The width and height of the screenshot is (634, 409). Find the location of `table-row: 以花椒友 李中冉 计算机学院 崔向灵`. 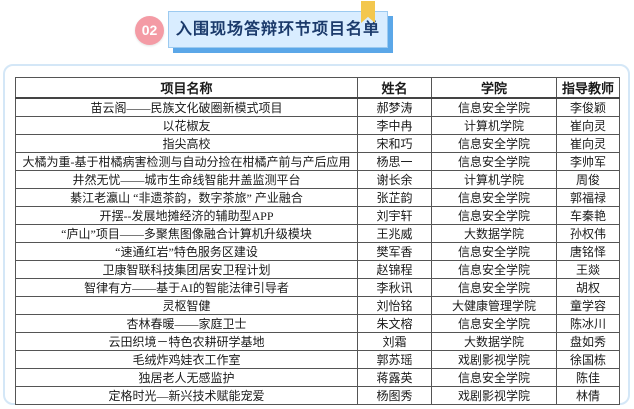

table-row: 以花椒友 李中冉 计算机学院 崔向灵 is located at coordinates (317, 125).